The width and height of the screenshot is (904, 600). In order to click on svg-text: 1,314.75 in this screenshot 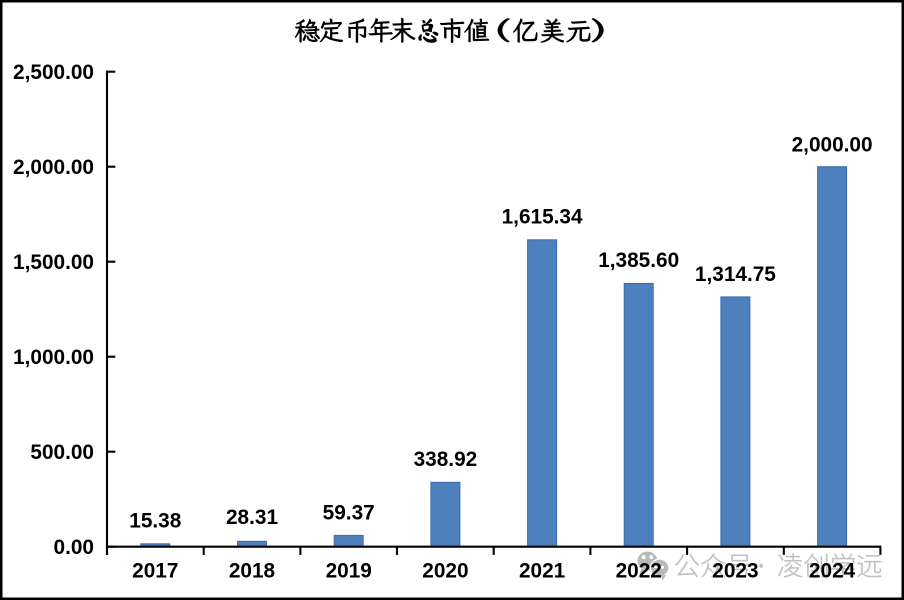, I will do `click(735, 274)`.